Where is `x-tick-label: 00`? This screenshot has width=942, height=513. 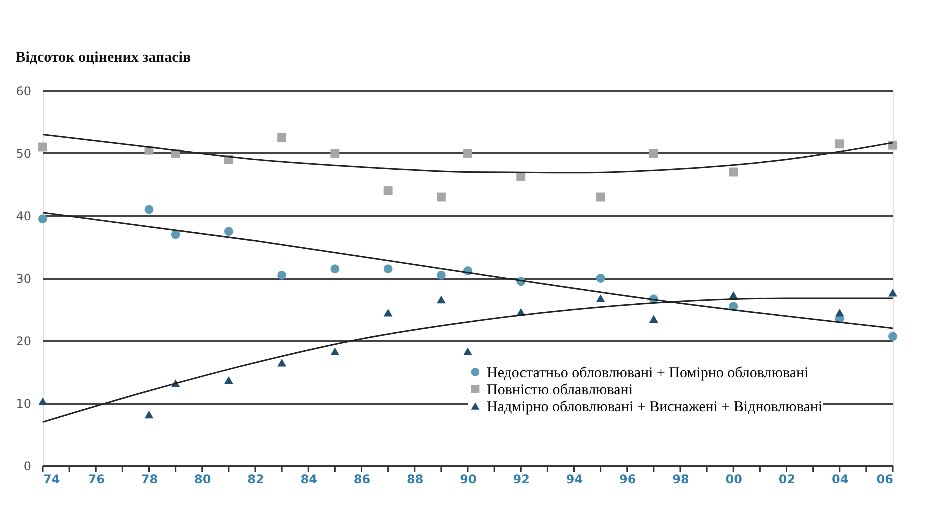 x-tick-label: 00 is located at coordinates (734, 479).